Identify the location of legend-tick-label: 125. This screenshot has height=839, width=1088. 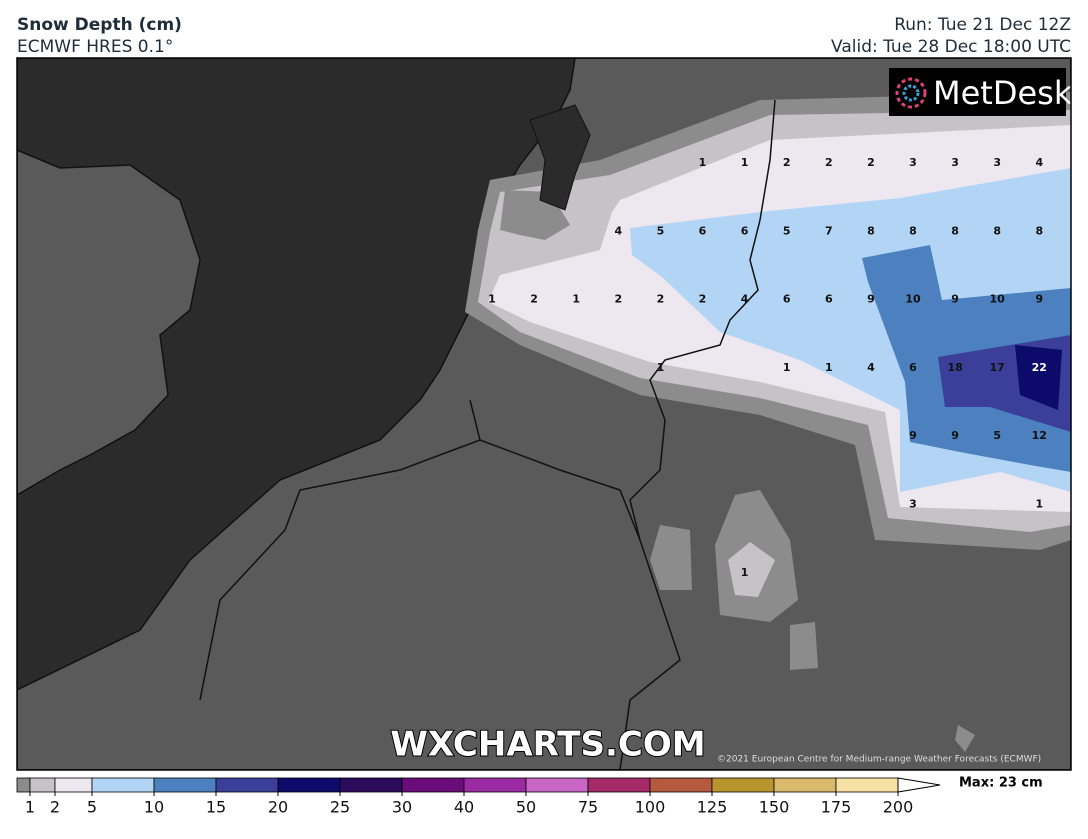
(712, 807).